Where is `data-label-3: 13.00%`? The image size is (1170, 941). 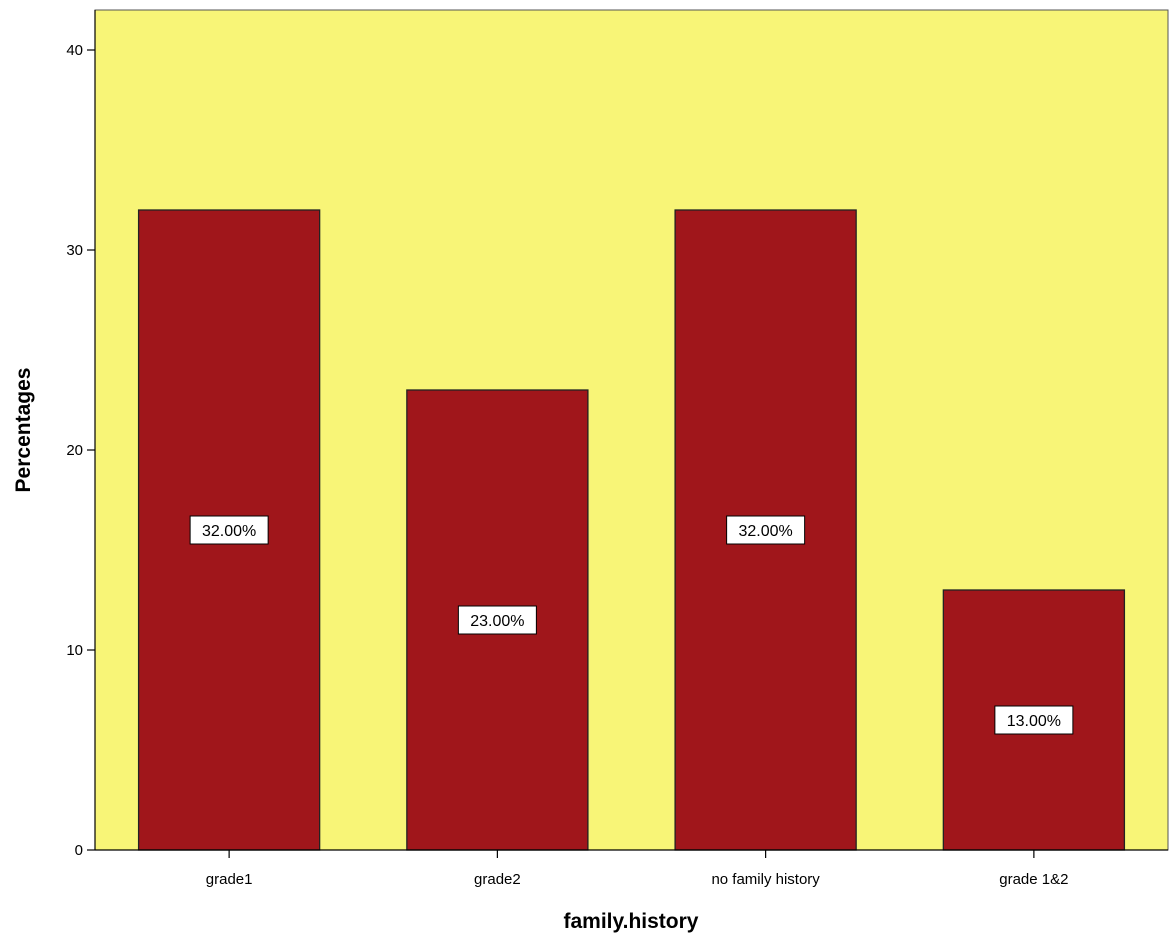 data-label-3: 13.00% is located at coordinates (1034, 720).